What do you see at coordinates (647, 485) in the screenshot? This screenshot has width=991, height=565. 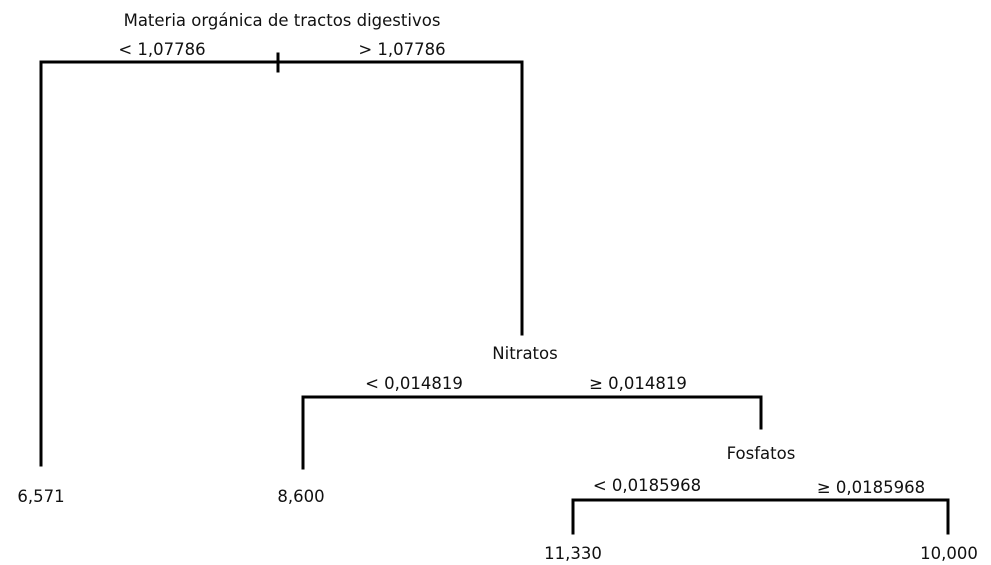 I see `fosfatos-left-condition: < 0,0185968` at bounding box center [647, 485].